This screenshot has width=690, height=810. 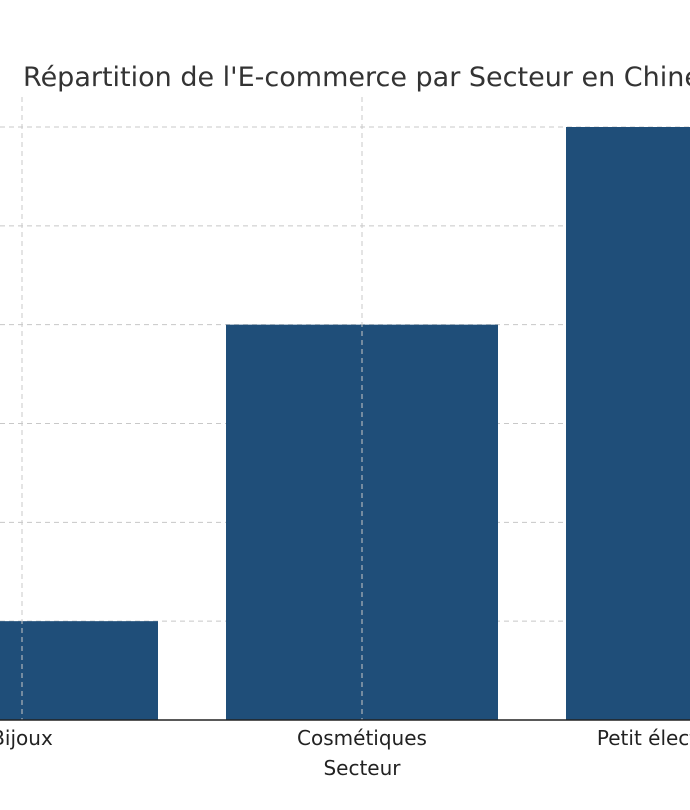 I want to click on x-tick-label: Bijoux, so click(x=26, y=738).